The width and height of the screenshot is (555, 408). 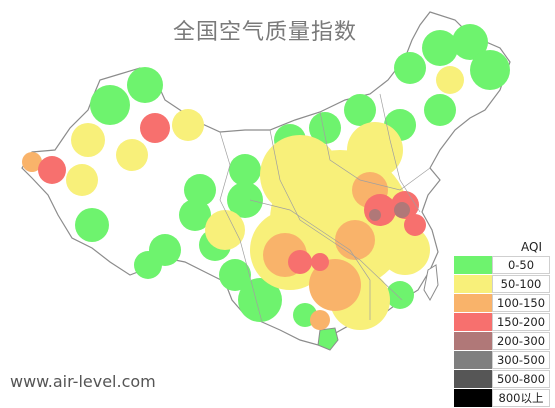 What do you see at coordinates (32, 162) in the screenshot?
I see `aqi-orange-xinjiang` at bounding box center [32, 162].